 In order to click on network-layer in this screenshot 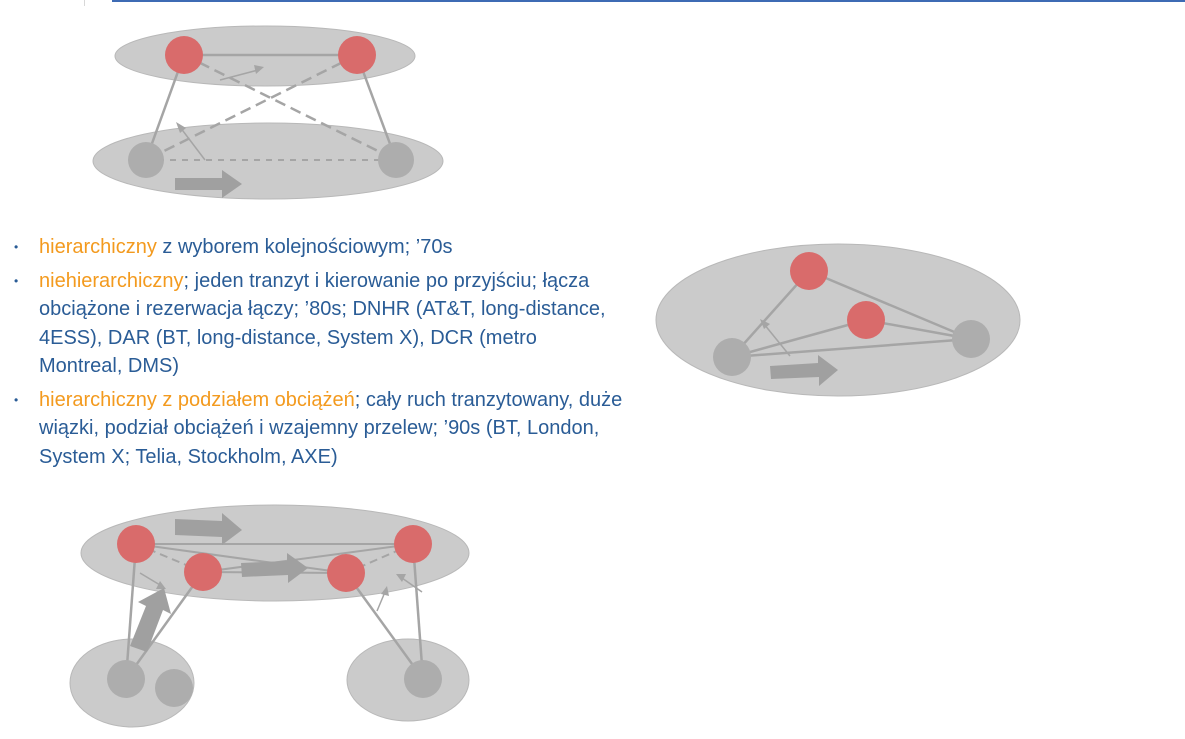, I will do `click(838, 320)`.